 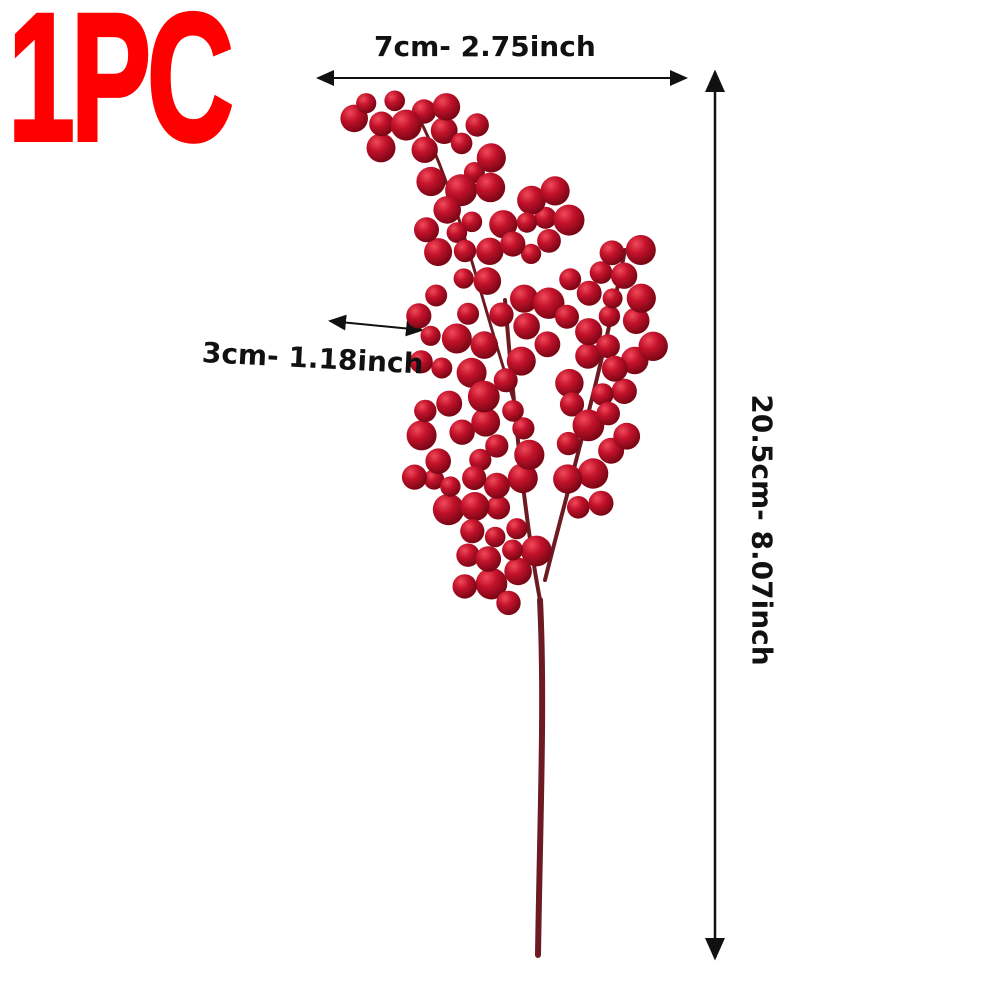 I want to click on width-label: 7cm- 2.75inch, so click(x=485, y=46).